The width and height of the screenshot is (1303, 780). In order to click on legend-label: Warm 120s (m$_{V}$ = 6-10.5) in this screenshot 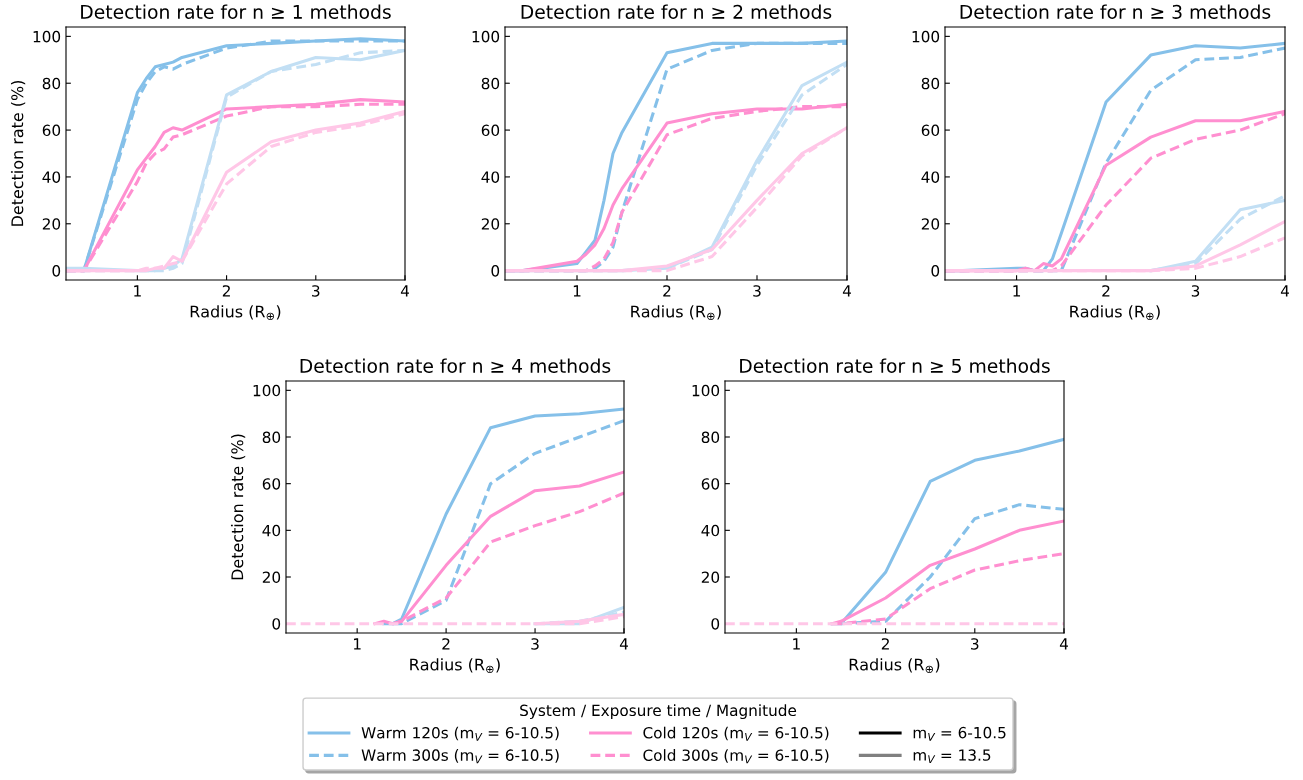, I will do `click(460, 733)`.